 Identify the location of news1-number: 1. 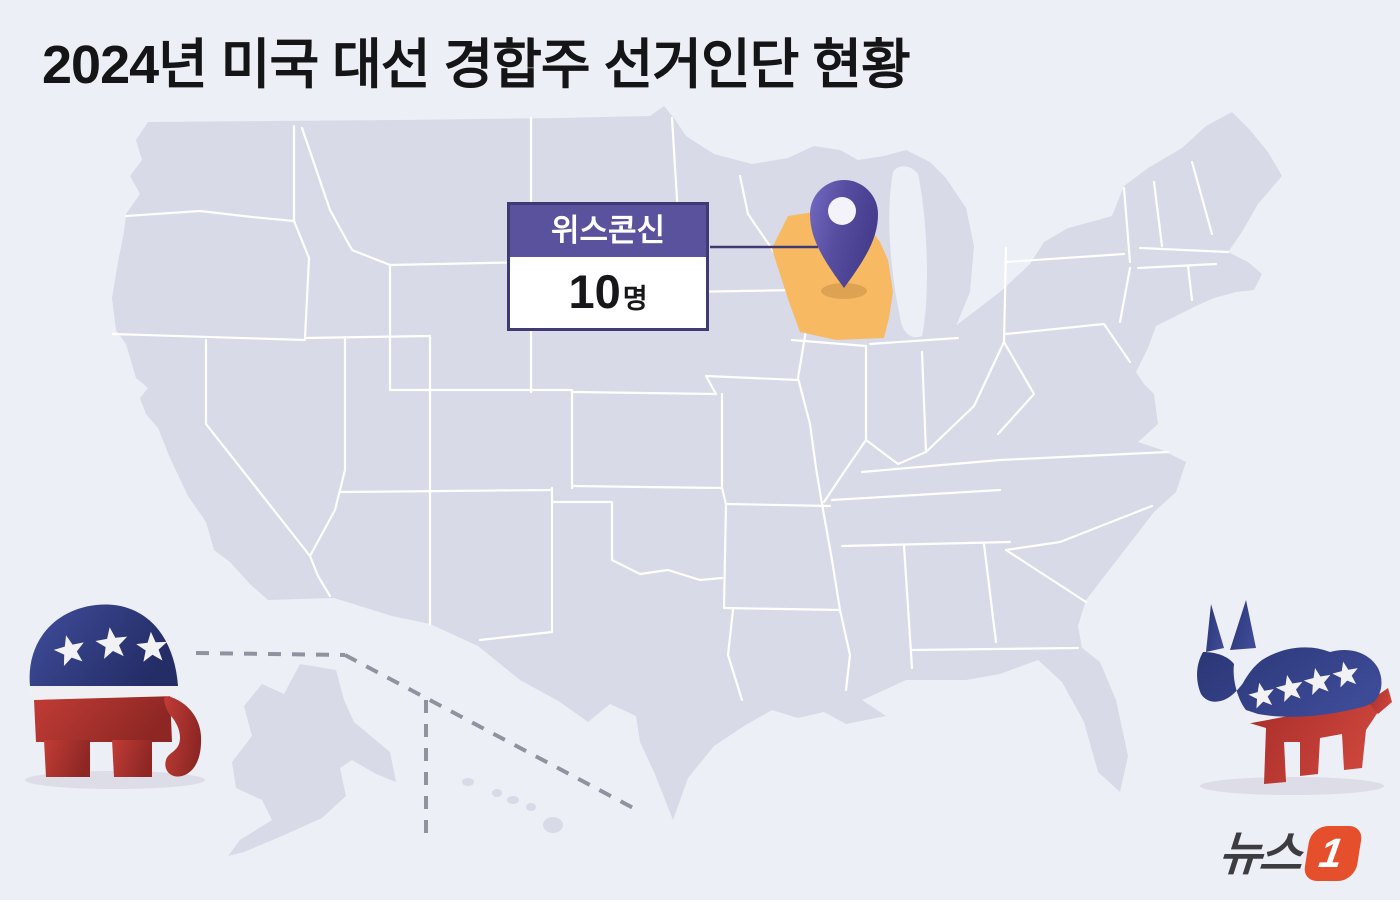
(1331, 853).